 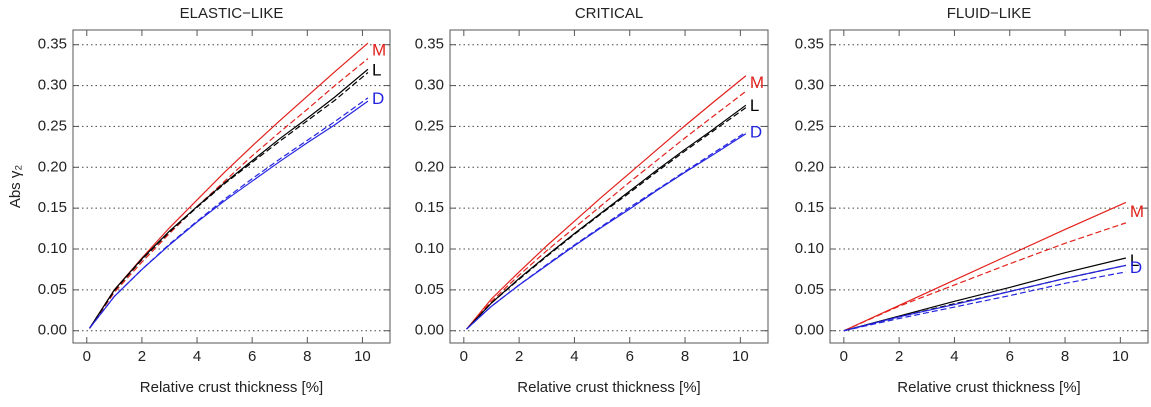 What do you see at coordinates (609, 13) in the screenshot?
I see `panel-title: CRITICAL` at bounding box center [609, 13].